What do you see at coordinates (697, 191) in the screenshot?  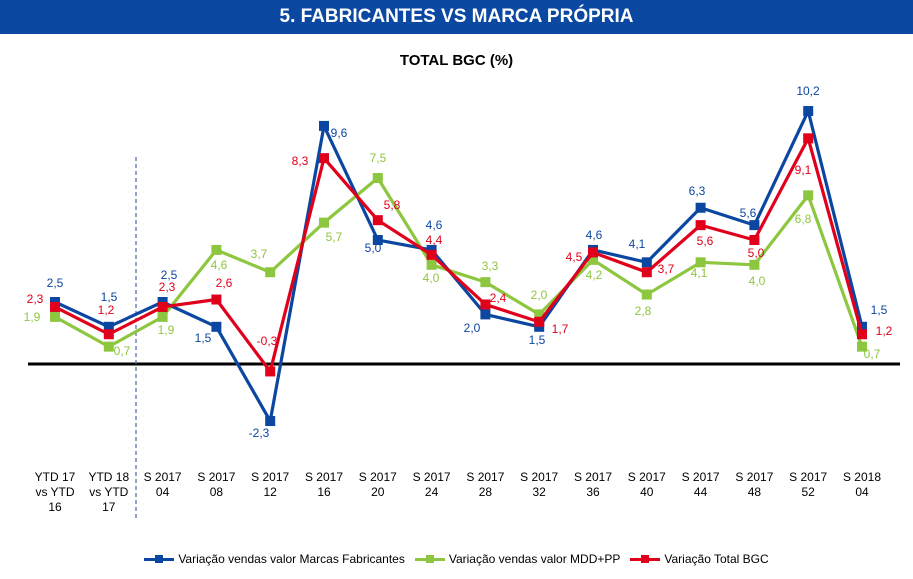 I see `data-label: 6,3` at bounding box center [697, 191].